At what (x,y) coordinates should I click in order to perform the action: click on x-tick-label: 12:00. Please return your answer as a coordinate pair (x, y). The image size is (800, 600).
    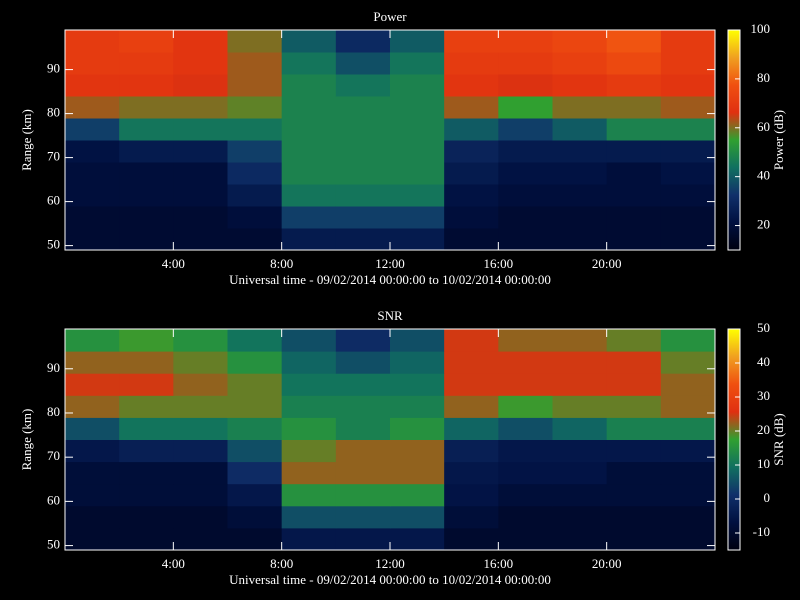
    Looking at the image, I should click on (390, 263).